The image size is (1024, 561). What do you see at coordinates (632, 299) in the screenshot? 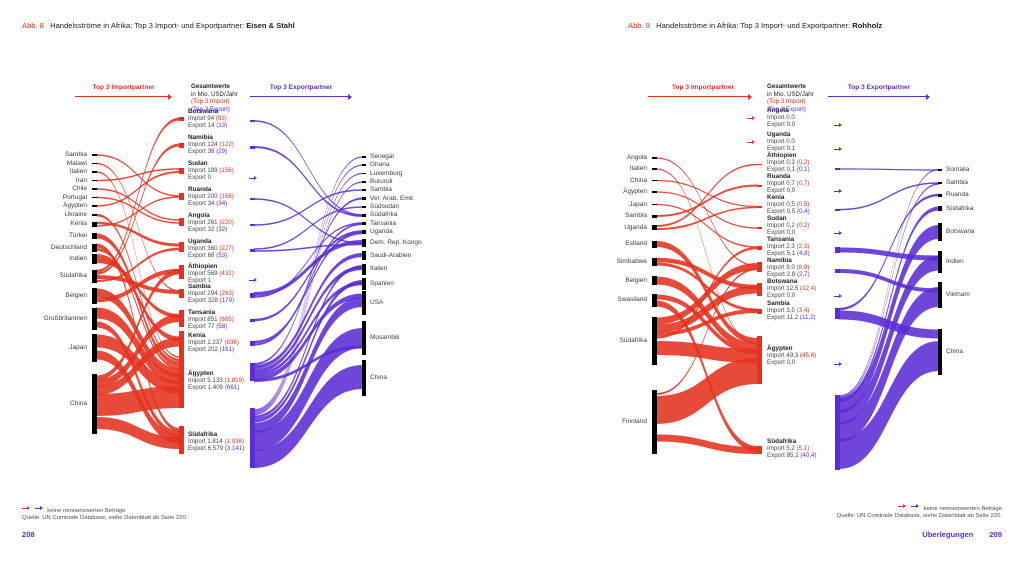
I see `import-partner-label: Swasiland` at bounding box center [632, 299].